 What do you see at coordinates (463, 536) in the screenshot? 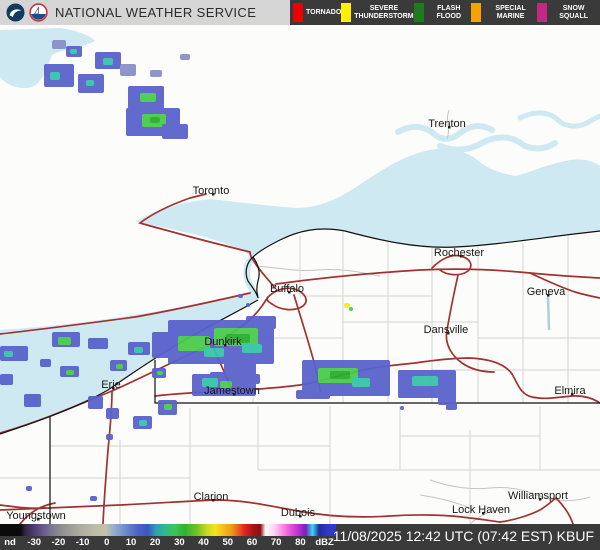
I see `timestamp: 11/08/2025 12:42 UTC (07:42 EST) KBUF` at bounding box center [463, 536].